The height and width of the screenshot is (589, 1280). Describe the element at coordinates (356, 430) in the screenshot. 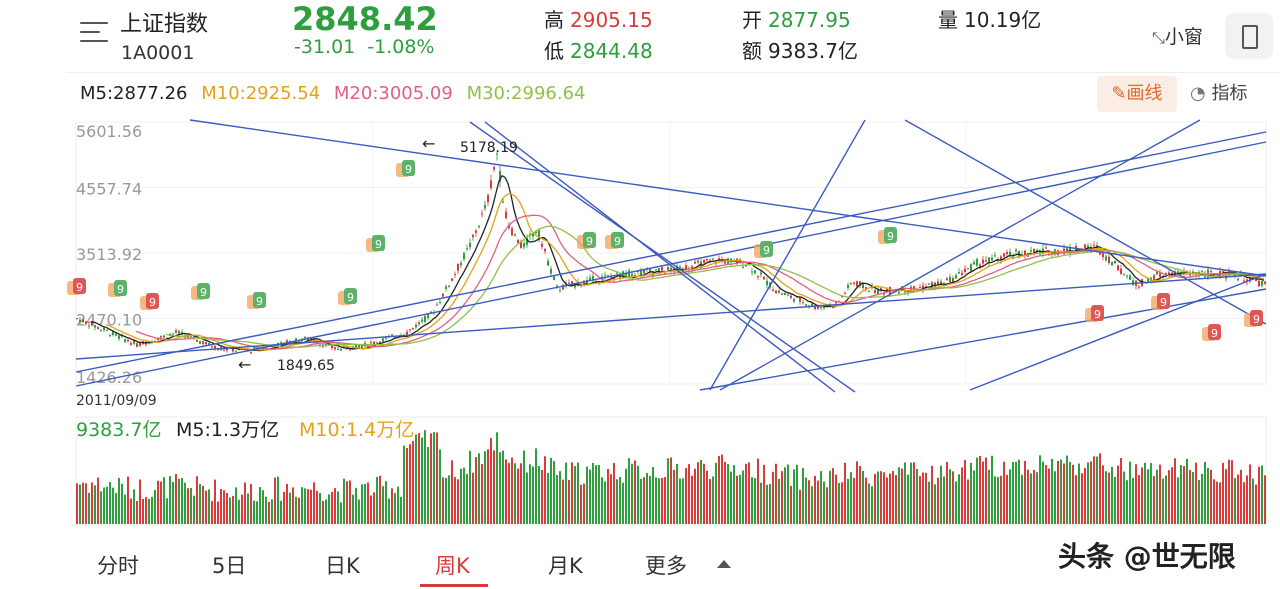

I see `vol-m10: M10:1.4万亿` at that location.